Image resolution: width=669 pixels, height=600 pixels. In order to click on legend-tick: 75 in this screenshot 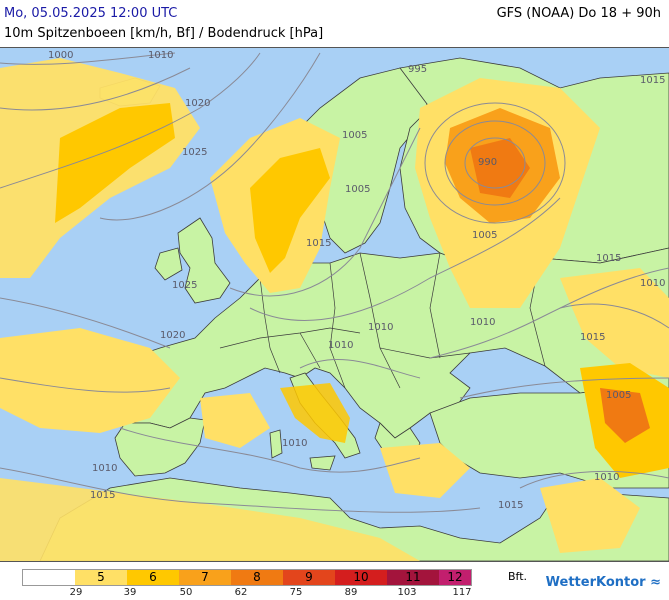, I will do `click(296, 592)`.